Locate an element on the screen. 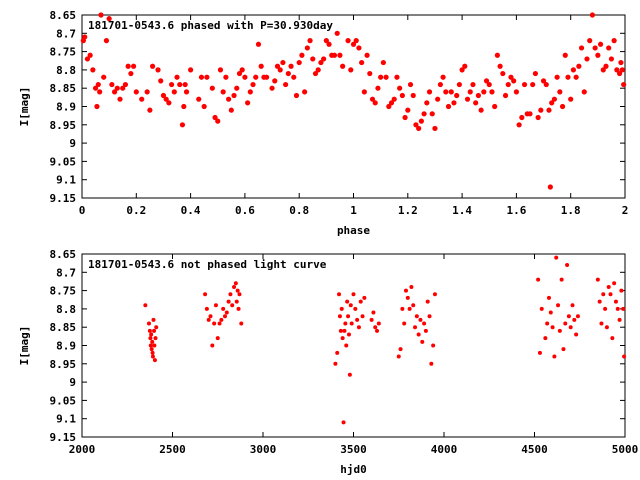 The height and width of the screenshot is (480, 640). y-tick-label: 8.9 is located at coordinates (66, 107).